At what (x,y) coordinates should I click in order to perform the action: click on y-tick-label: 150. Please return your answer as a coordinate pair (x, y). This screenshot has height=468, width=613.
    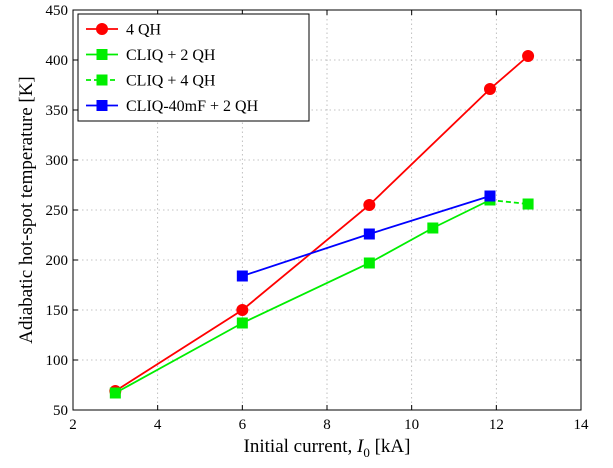
    Looking at the image, I should click on (57, 311).